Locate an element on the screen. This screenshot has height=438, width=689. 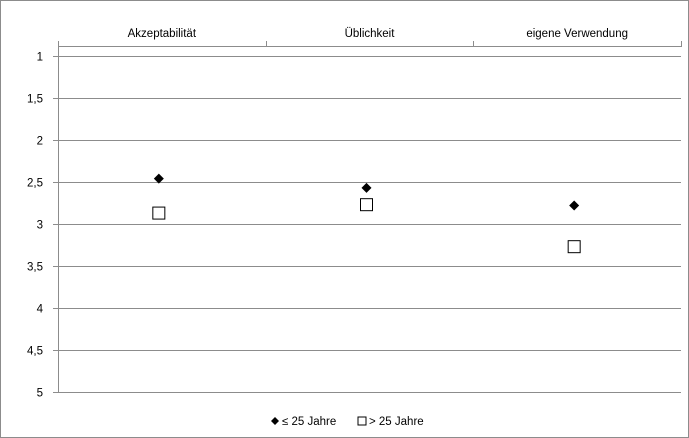
y-tick-label: 4,5 is located at coordinates (35, 352).